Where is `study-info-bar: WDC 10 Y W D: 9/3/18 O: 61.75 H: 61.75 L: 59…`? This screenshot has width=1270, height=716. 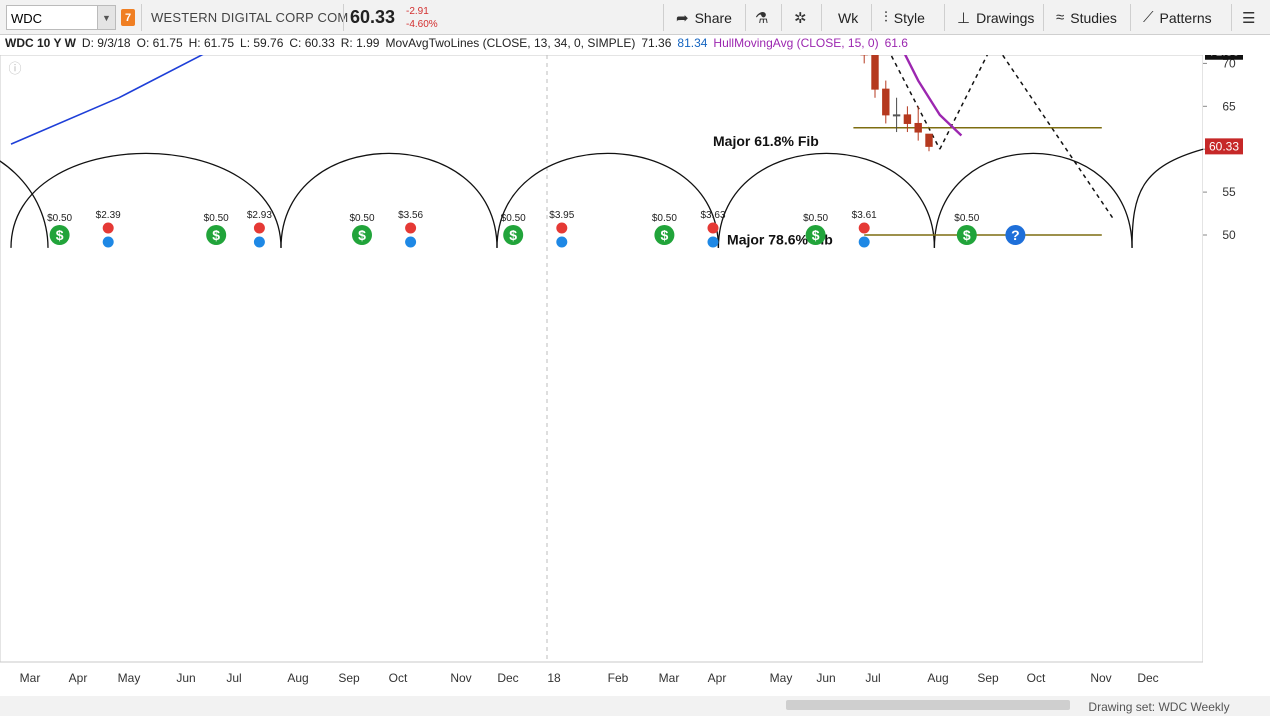 study-info-bar: WDC 10 Y W D: 9/3/18 O: 61.75 H: 61.75 L: 59… is located at coordinates (602, 45).